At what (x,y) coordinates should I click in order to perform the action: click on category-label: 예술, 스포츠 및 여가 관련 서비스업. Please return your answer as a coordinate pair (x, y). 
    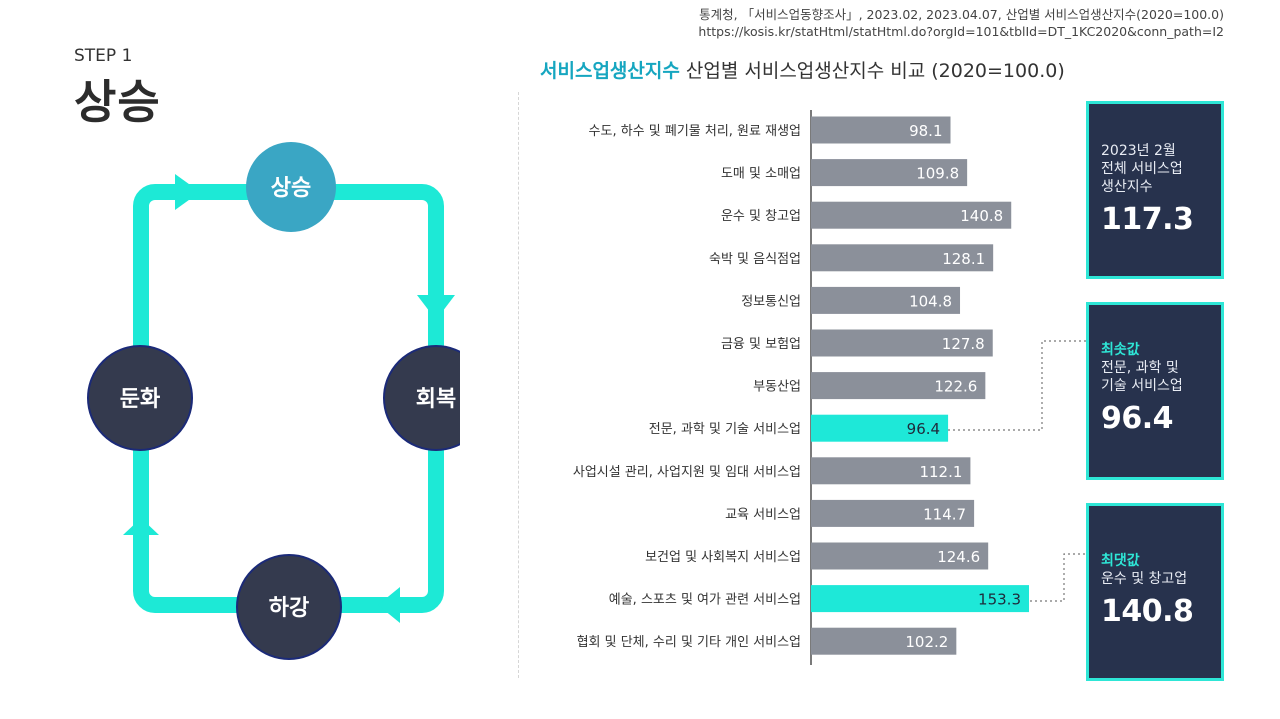
    Looking at the image, I should click on (705, 600).